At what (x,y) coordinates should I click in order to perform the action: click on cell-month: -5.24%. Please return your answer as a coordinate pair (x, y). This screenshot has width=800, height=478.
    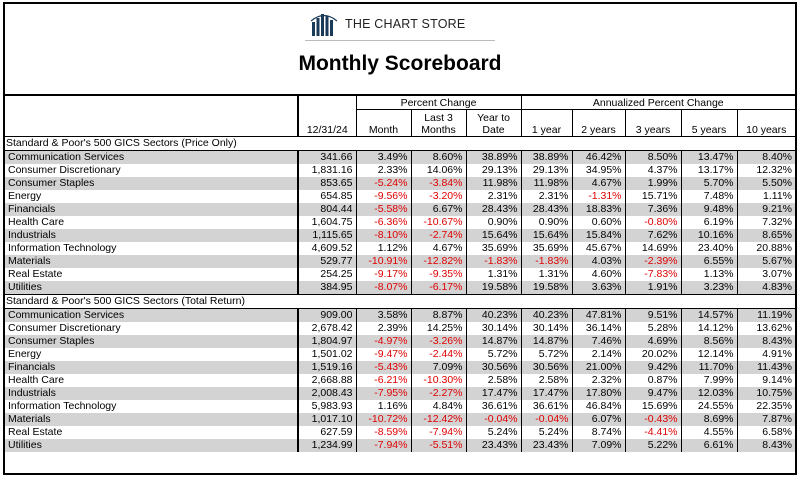
    Looking at the image, I should click on (383, 183).